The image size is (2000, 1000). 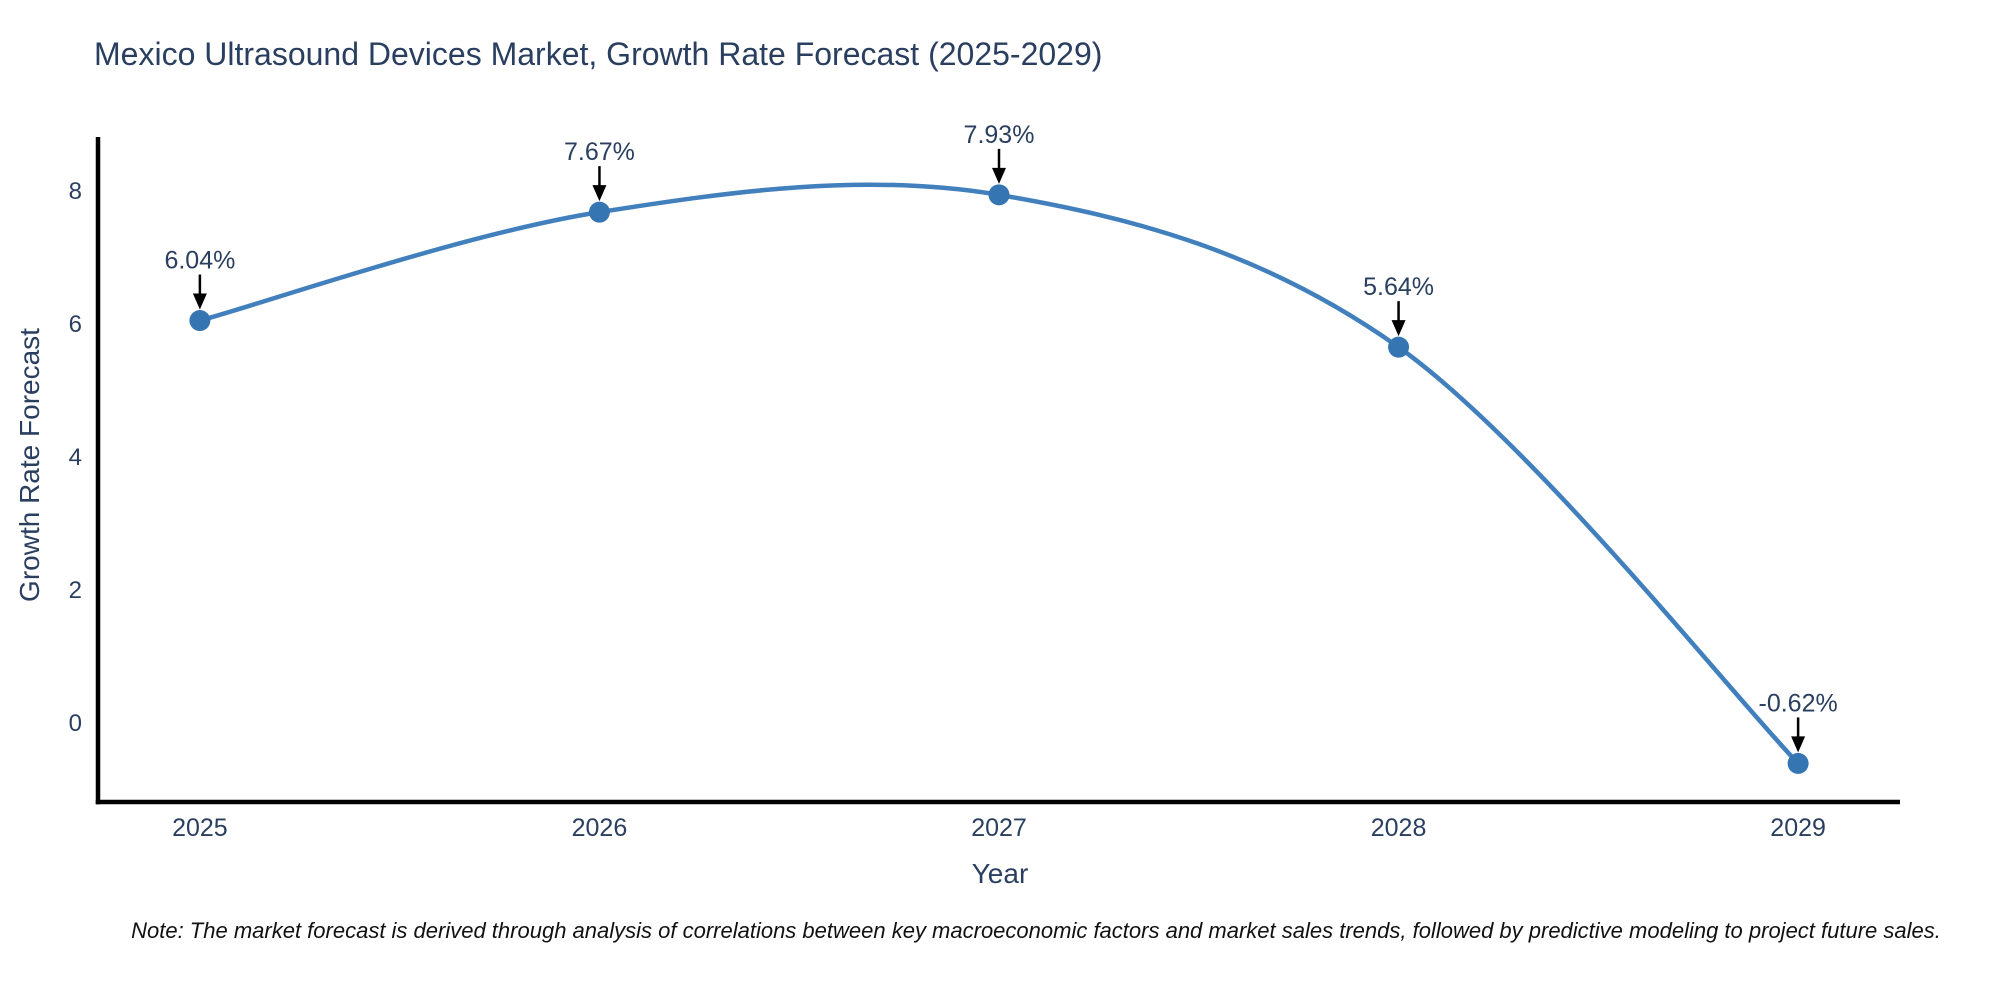 I want to click on x-tick-label: 2025, so click(x=200, y=828).